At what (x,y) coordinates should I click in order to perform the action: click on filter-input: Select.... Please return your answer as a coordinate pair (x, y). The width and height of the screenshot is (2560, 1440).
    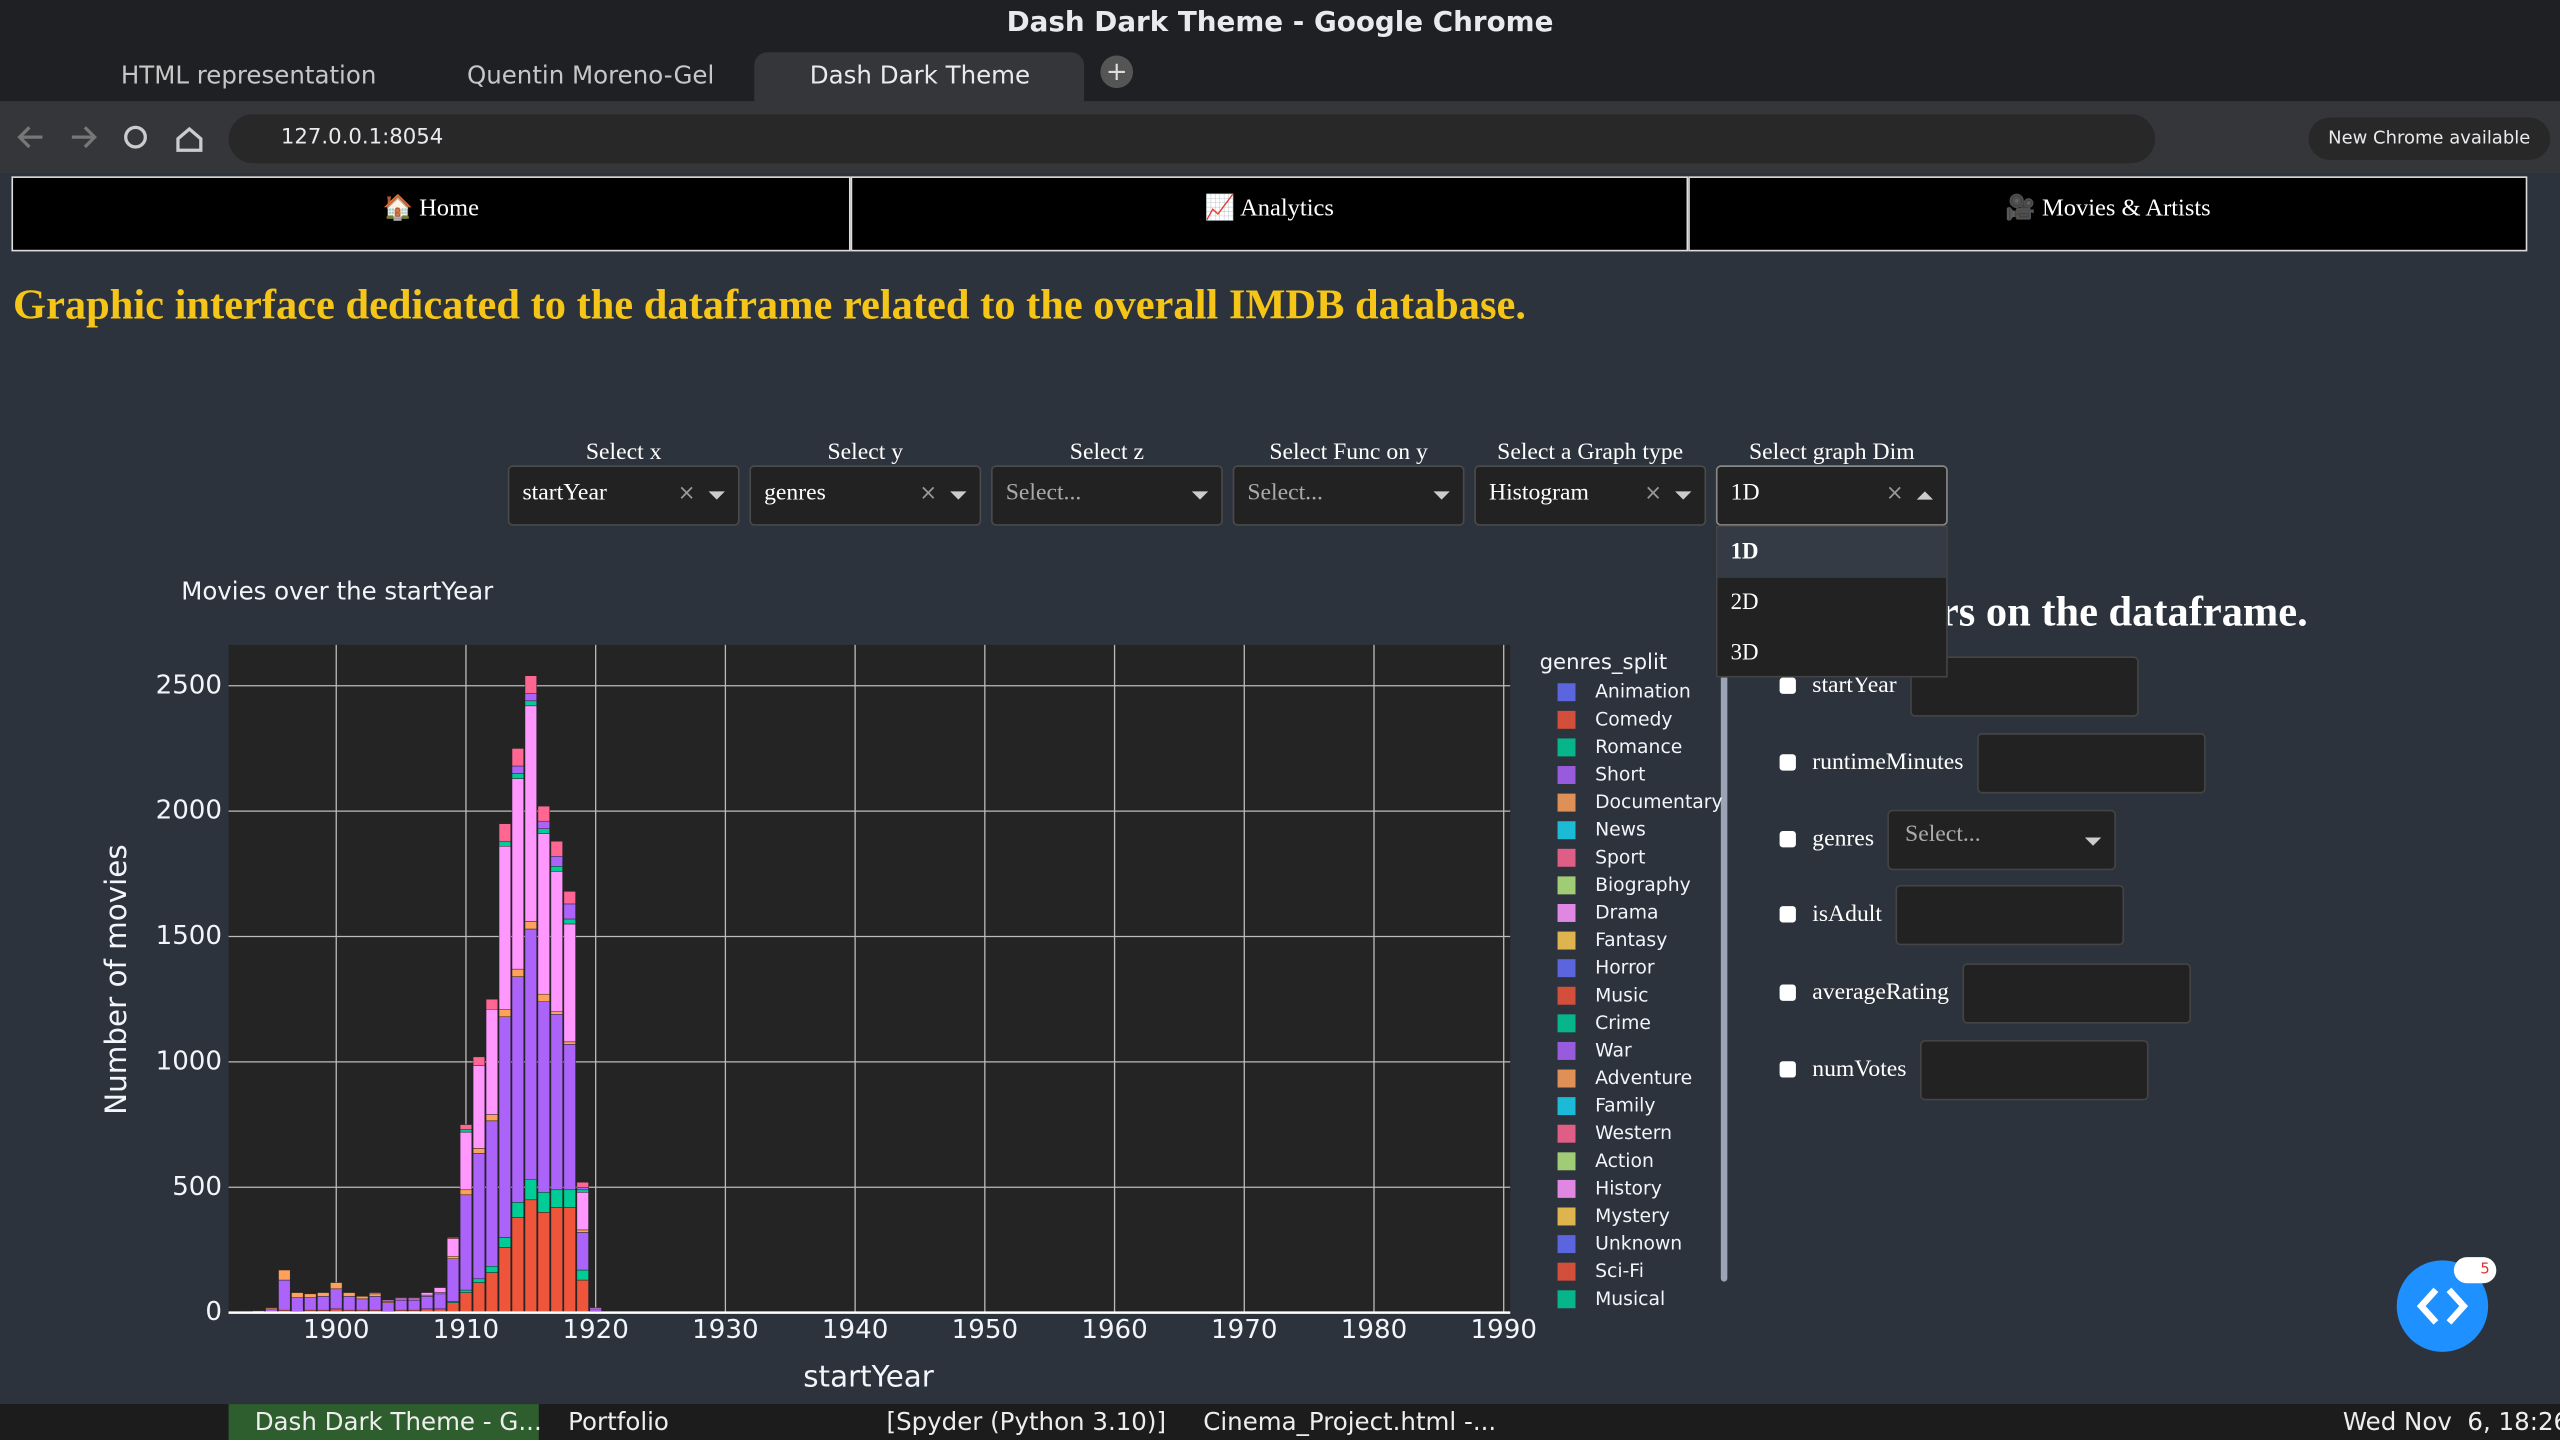
    Looking at the image, I should click on (2001, 839).